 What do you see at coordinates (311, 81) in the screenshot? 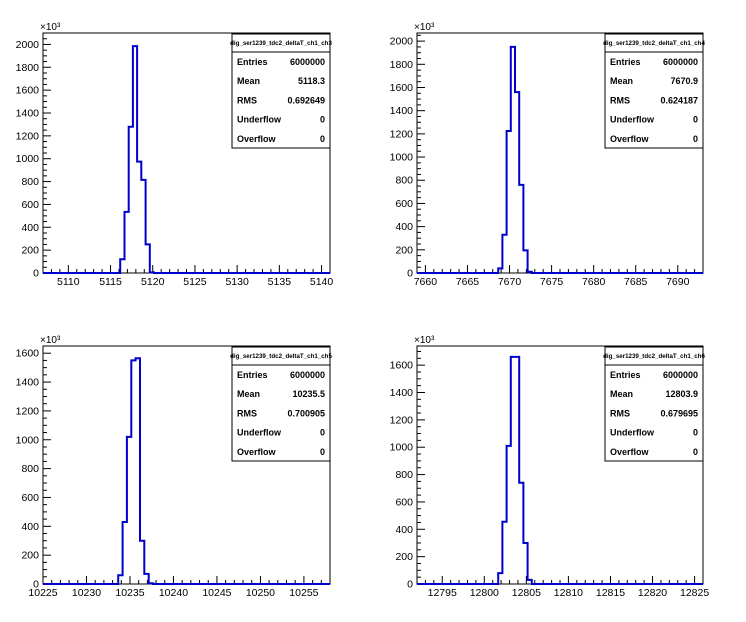
I see `stat-value: 5118.3` at bounding box center [311, 81].